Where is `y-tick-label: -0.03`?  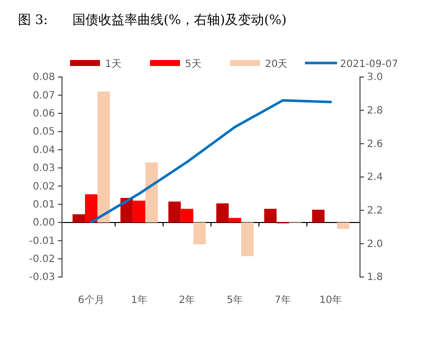
y-tick-label: -0.03 is located at coordinates (42, 278).